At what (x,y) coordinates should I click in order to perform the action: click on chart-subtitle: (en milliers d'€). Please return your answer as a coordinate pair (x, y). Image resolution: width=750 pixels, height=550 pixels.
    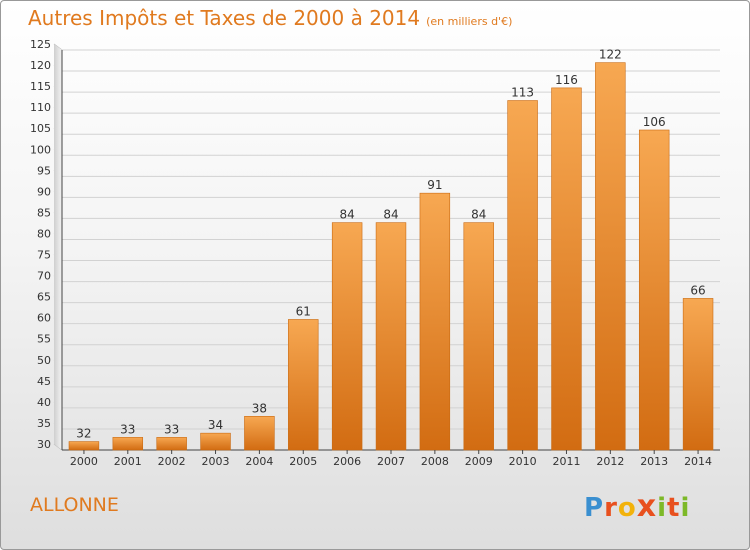
    Looking at the image, I should click on (469, 21).